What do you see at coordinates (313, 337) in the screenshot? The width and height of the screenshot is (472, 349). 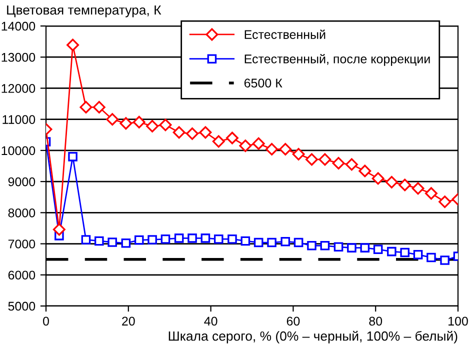 I see `x-axis-title: Шкала серого, % (0% – черный, 100% – белый)` at bounding box center [313, 337].